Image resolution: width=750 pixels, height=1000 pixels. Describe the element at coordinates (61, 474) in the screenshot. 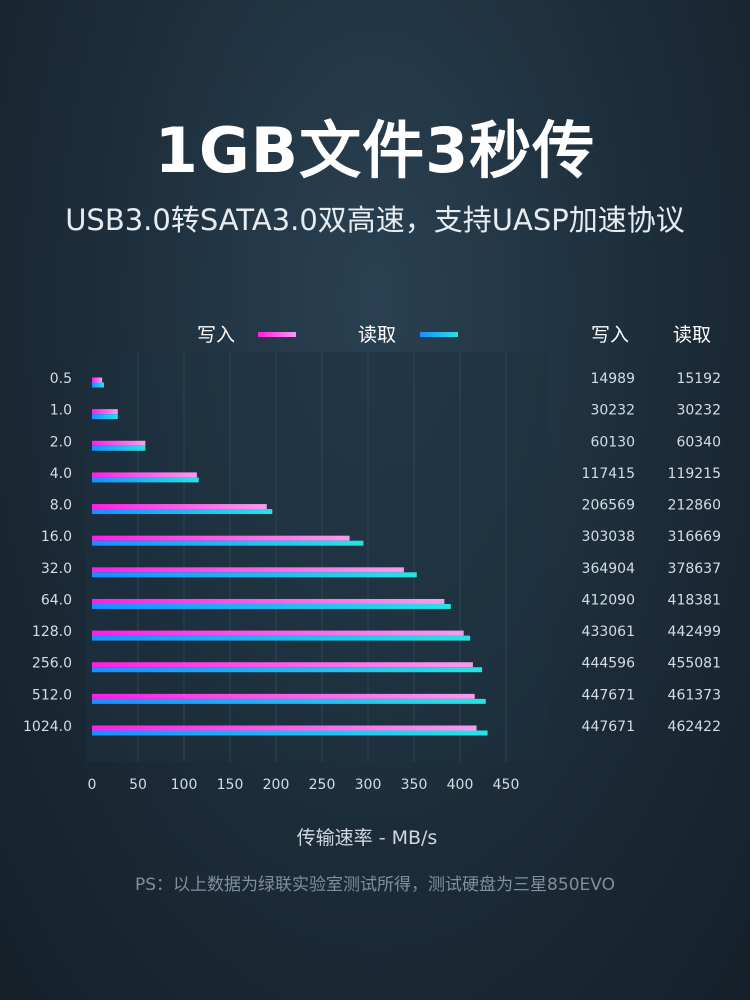

I see `category-label: 4.0` at that location.